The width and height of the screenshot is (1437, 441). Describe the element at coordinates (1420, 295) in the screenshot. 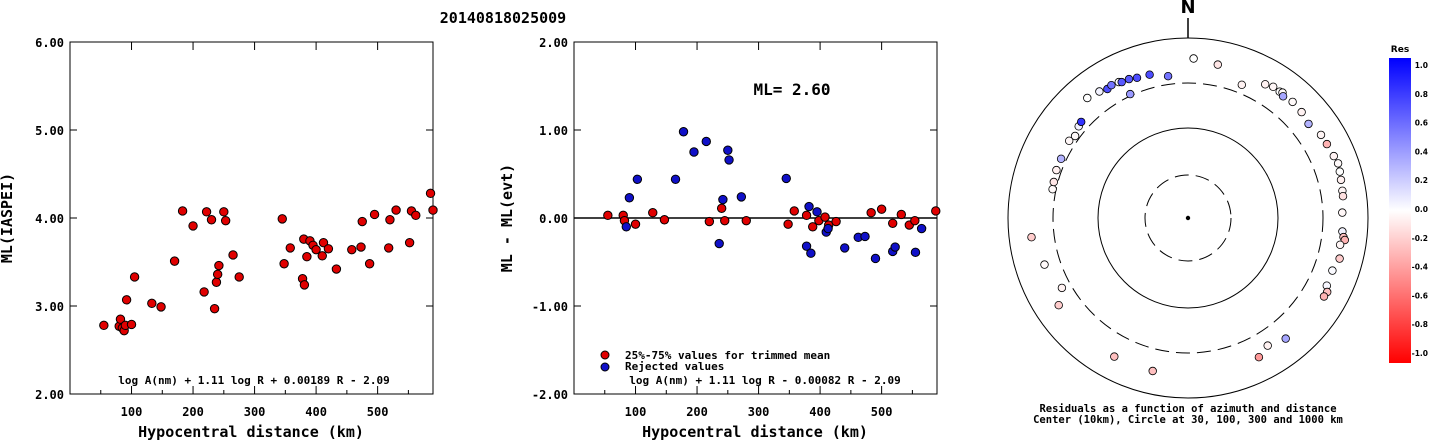

I see `colorbar-tick-label: -0.6` at that location.